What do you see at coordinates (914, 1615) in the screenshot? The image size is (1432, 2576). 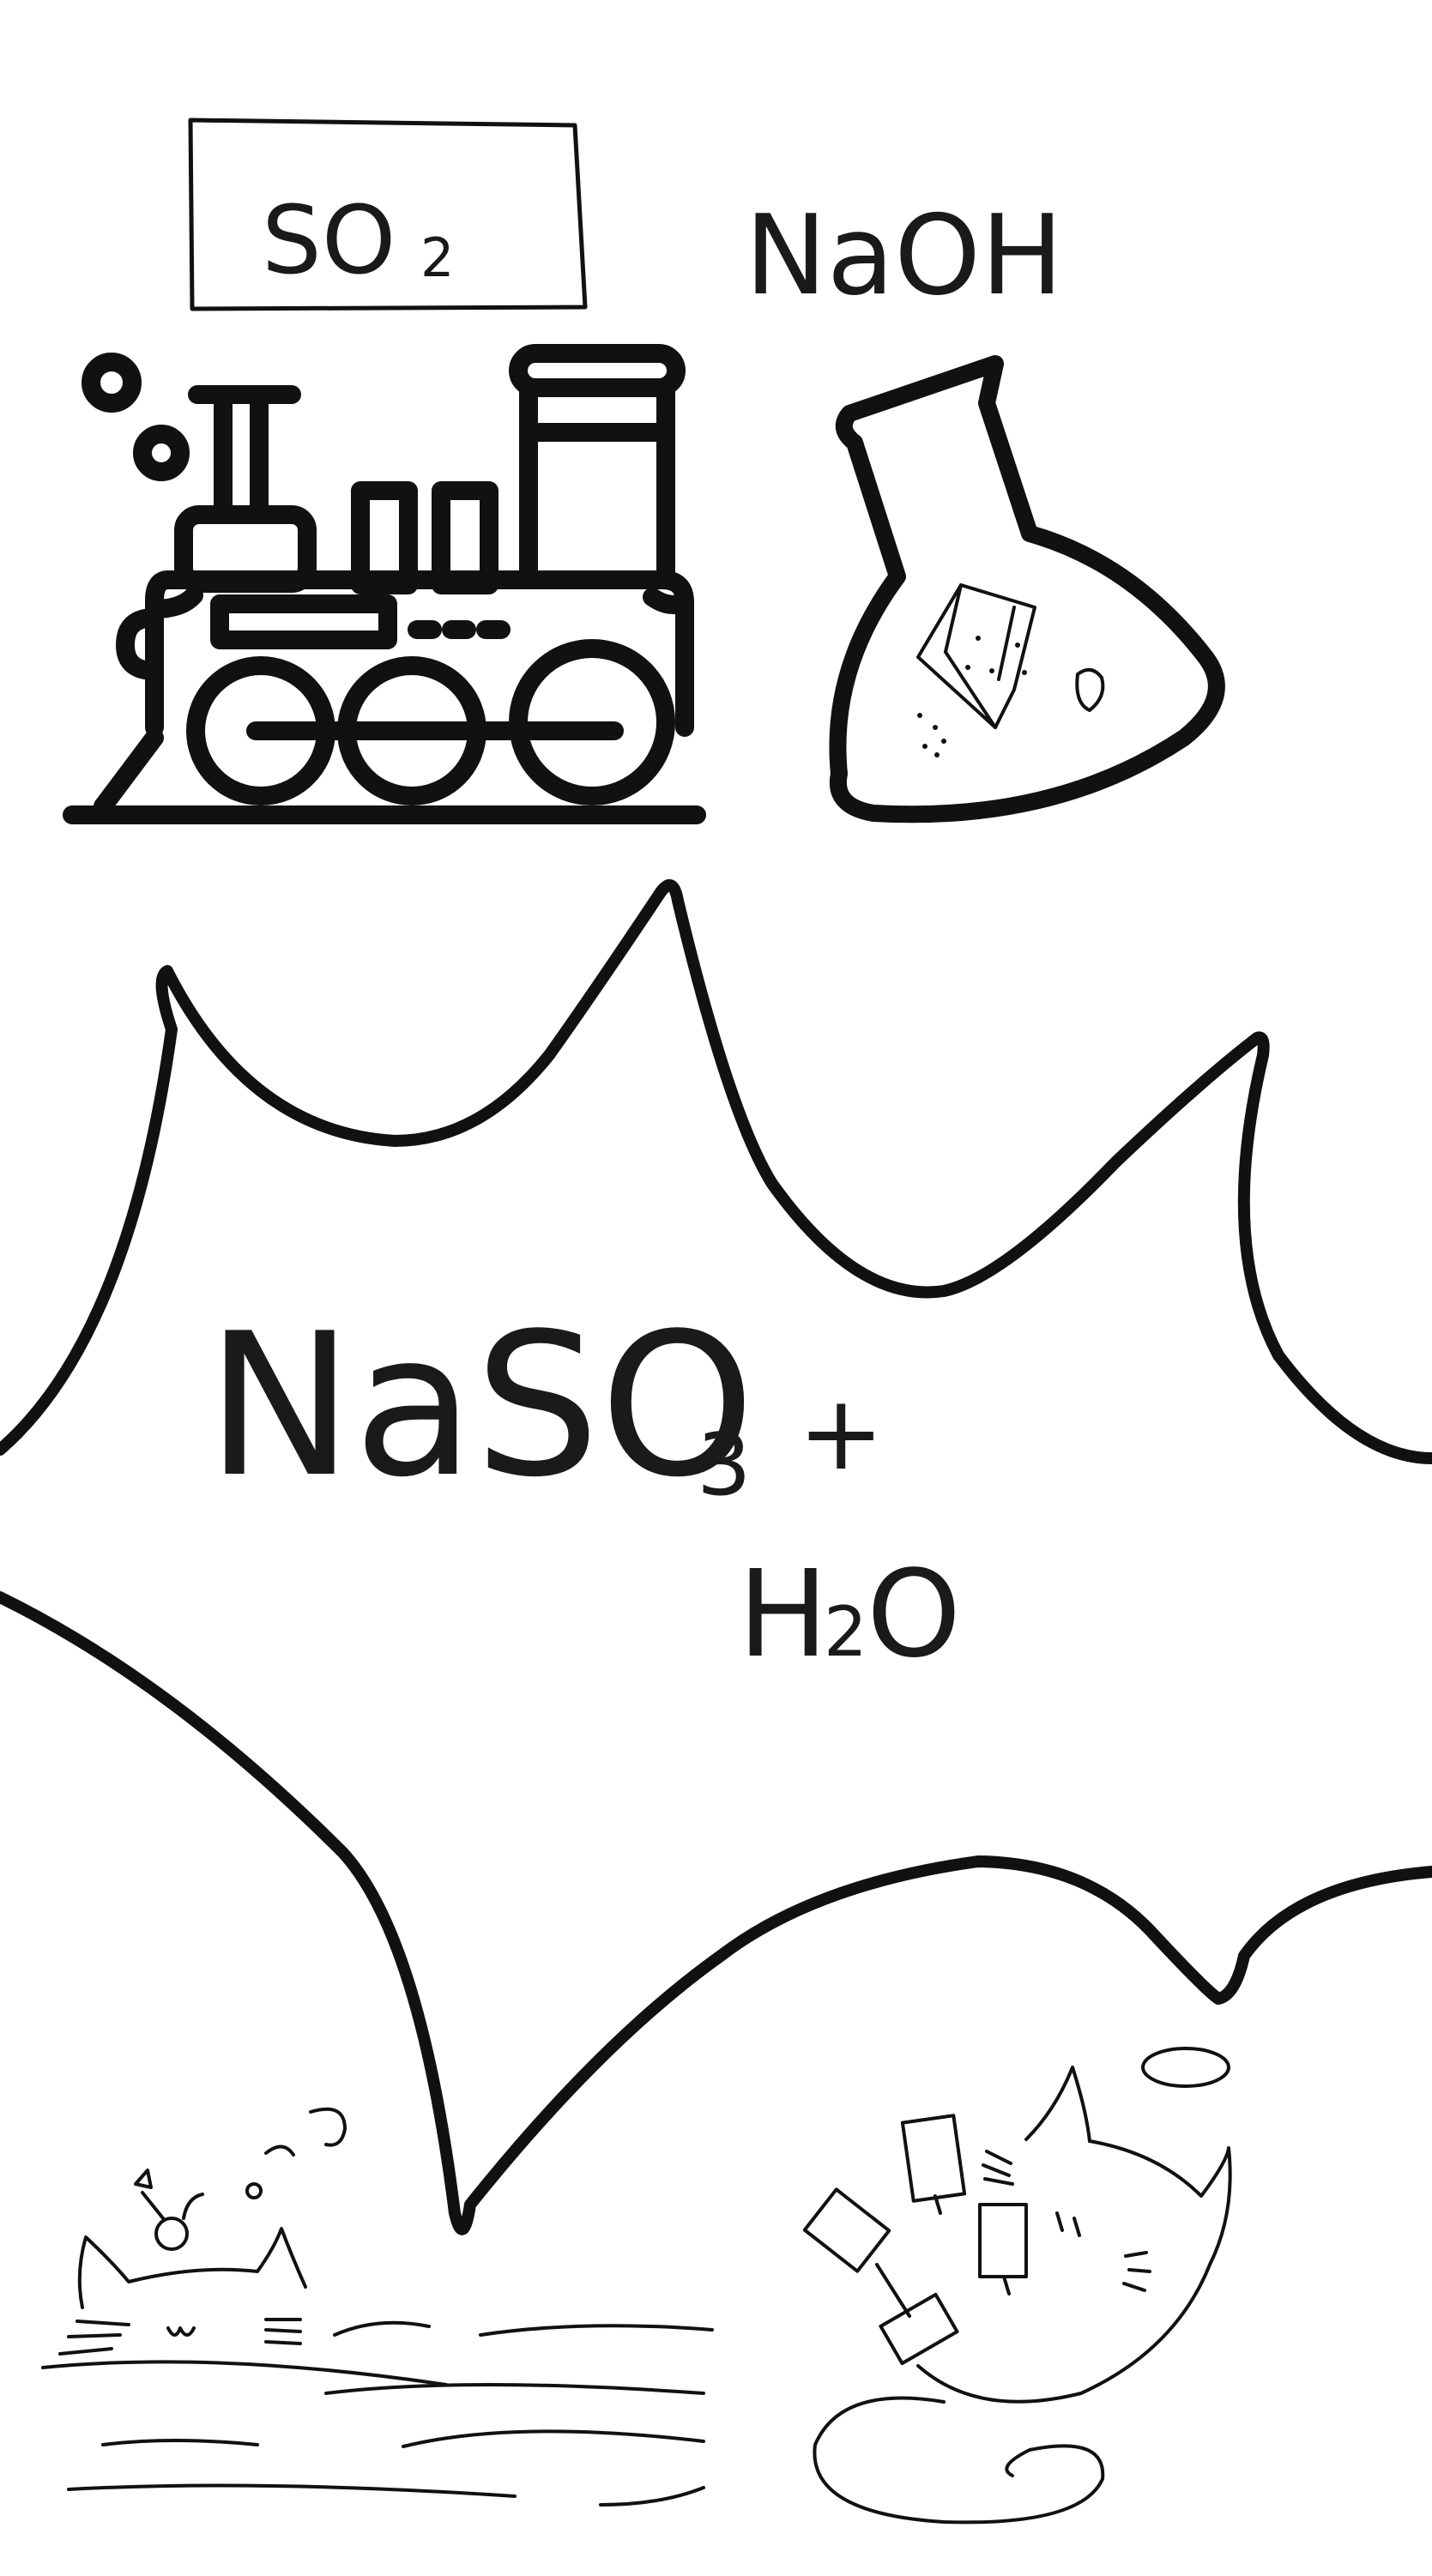 I see `water-o: O` at bounding box center [914, 1615].